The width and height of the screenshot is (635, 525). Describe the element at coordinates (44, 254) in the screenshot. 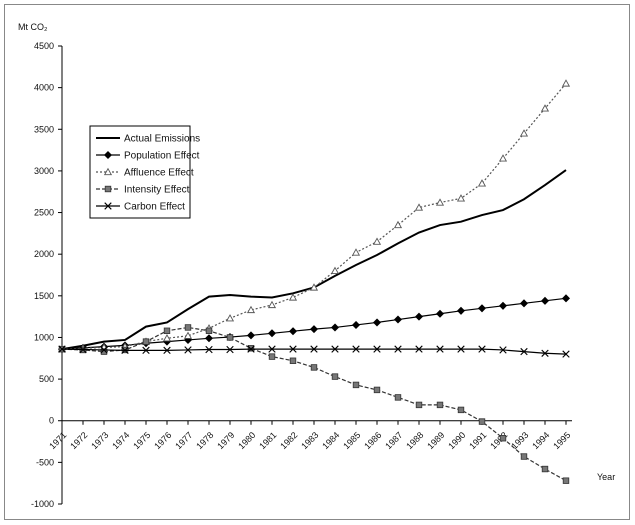

I see `y-tick-label: 2000` at that location.